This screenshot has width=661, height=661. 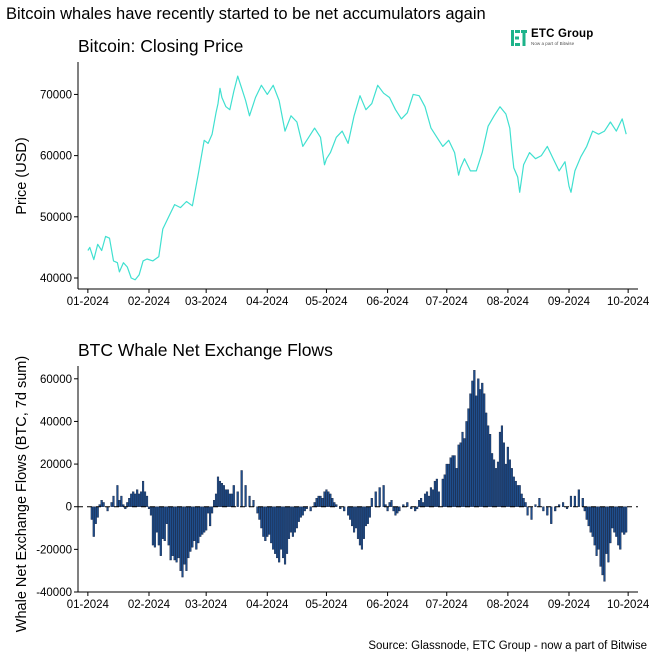 What do you see at coordinates (149, 605) in the screenshot?
I see `x-tick-label: 02-2024` at bounding box center [149, 605].